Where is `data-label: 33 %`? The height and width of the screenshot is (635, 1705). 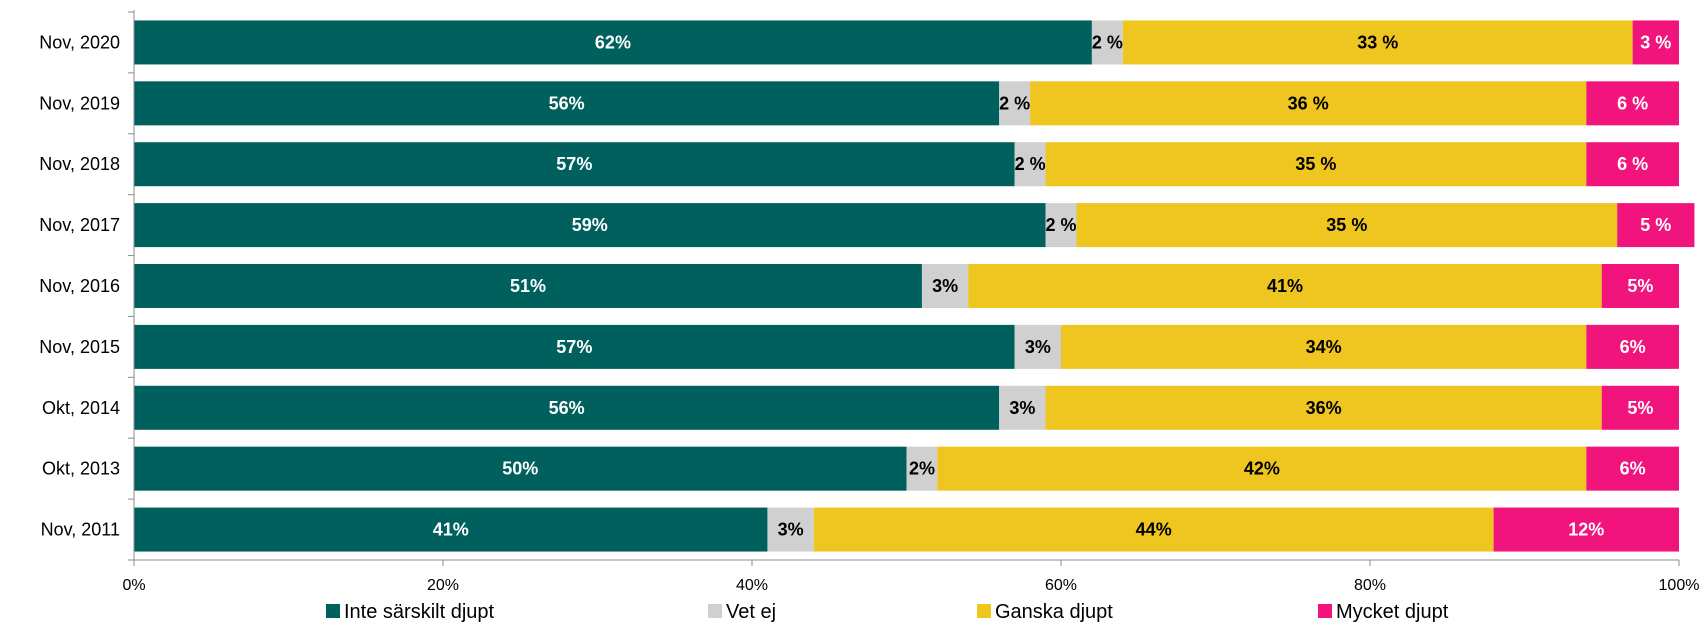
data-label: 33 % is located at coordinates (1377, 42).